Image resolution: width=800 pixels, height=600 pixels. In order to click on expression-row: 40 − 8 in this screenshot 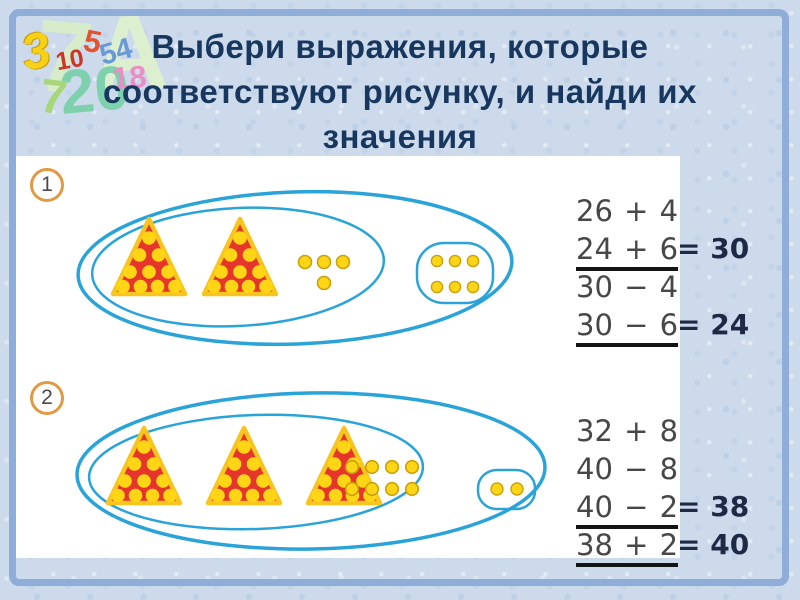, I will do `click(627, 470)`.